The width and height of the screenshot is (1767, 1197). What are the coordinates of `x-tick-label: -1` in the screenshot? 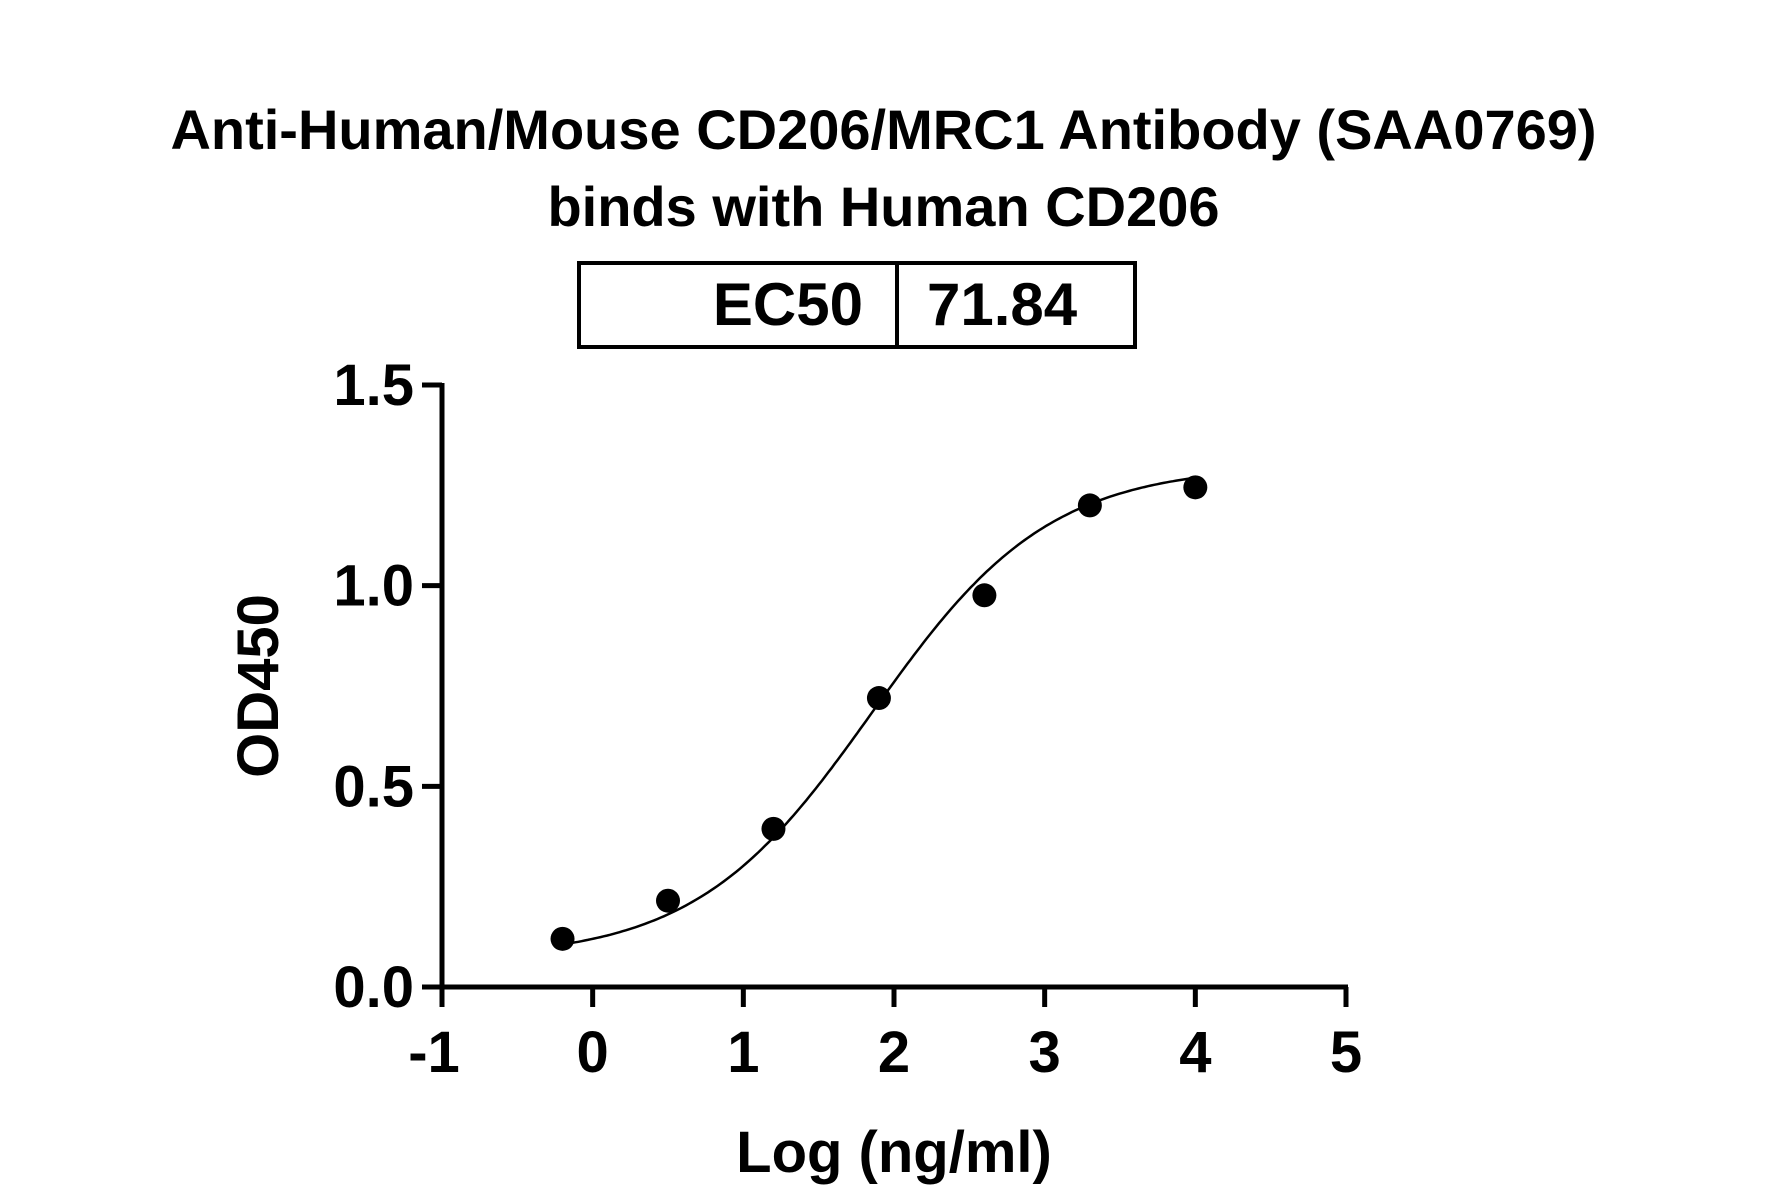 It's located at (434, 1052).